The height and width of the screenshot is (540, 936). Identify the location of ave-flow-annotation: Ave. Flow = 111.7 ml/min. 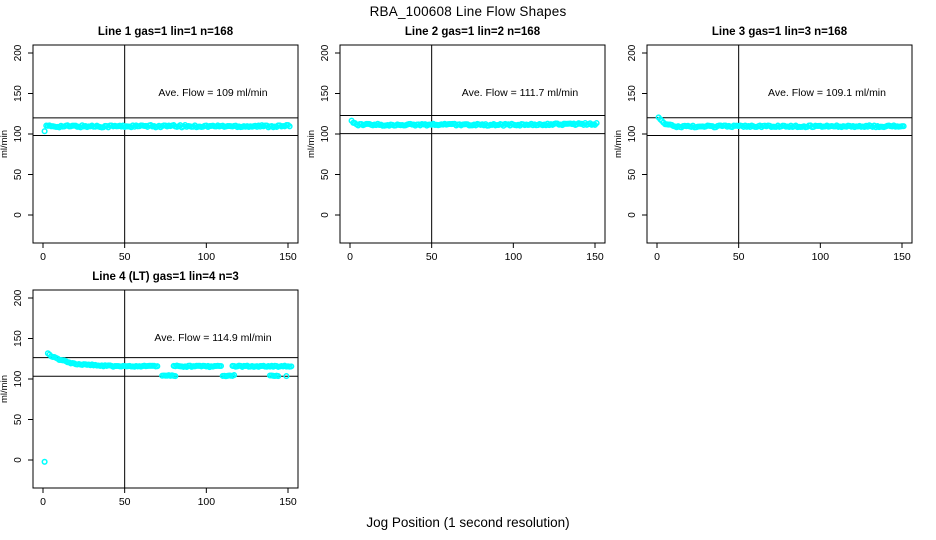
(520, 93).